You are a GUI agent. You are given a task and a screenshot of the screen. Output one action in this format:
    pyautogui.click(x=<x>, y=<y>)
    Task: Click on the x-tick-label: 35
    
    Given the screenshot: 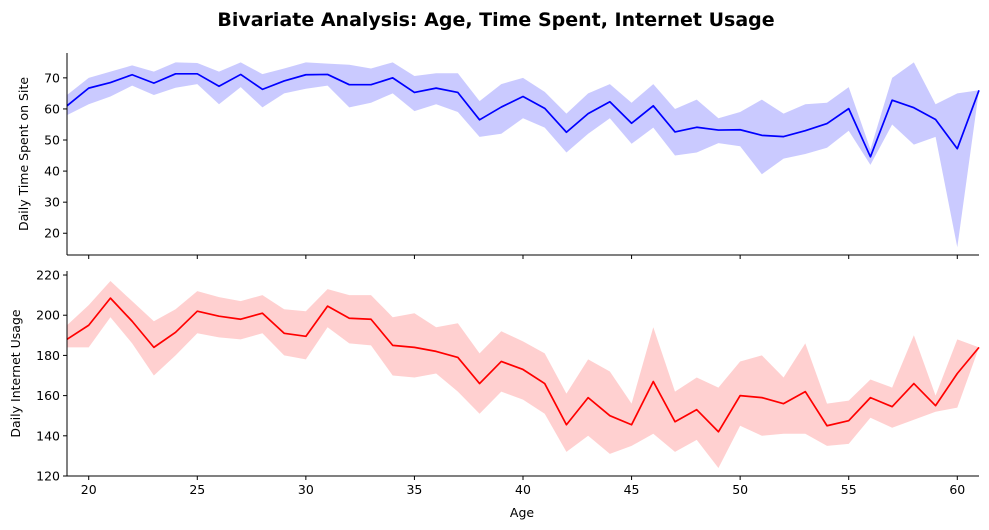 What is the action you would take?
    pyautogui.click(x=414, y=489)
    